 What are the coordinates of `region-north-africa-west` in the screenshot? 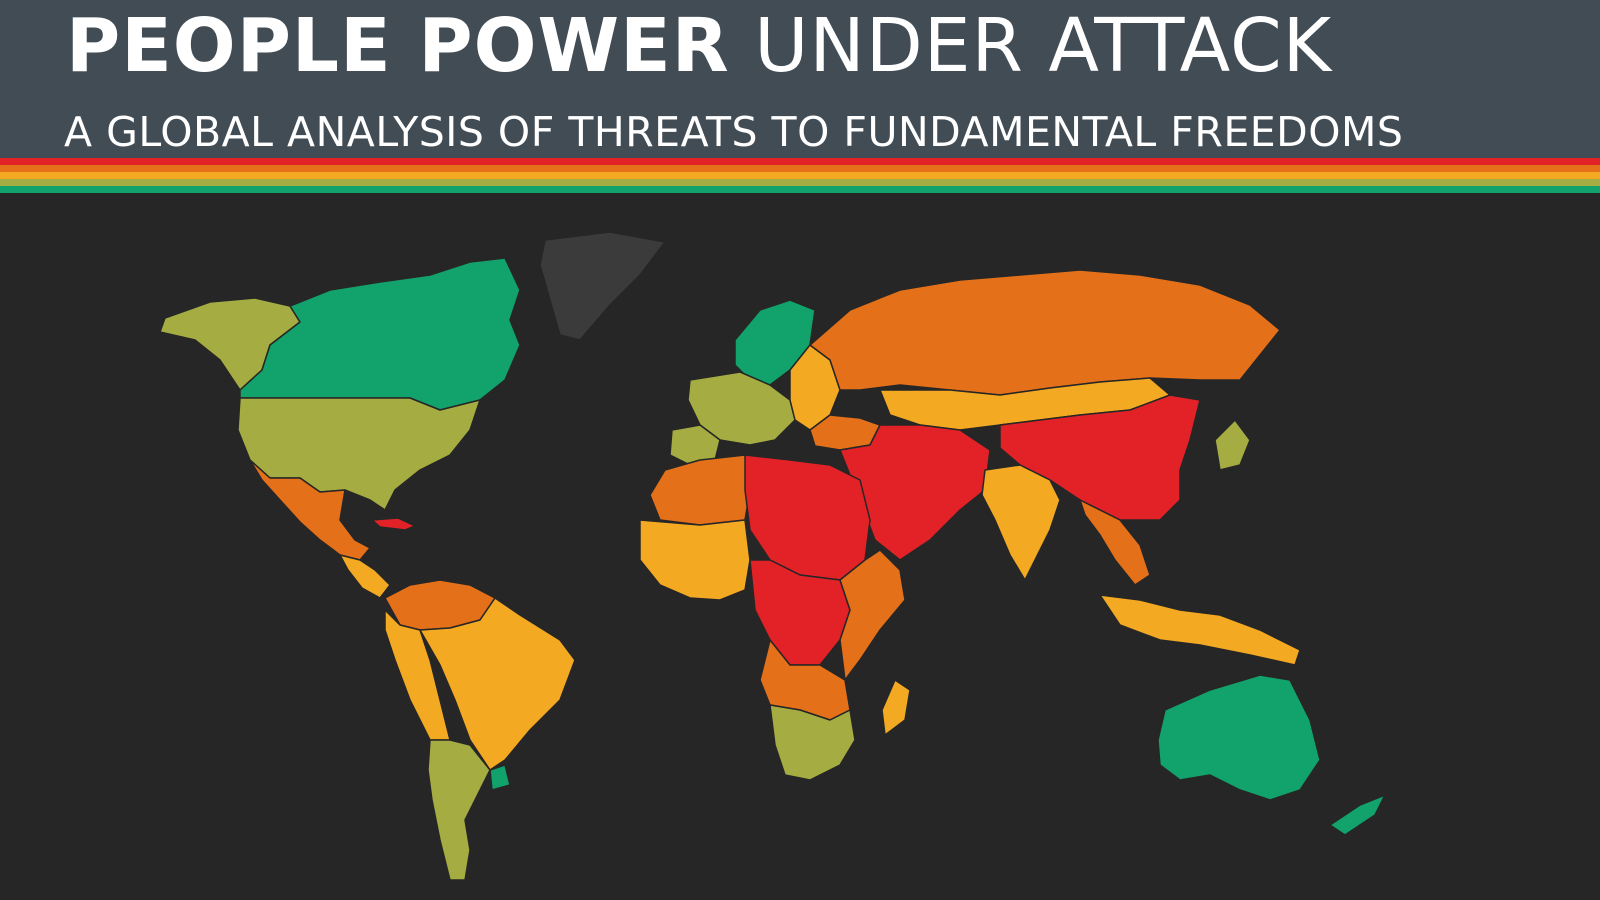 It's located at (700, 490).